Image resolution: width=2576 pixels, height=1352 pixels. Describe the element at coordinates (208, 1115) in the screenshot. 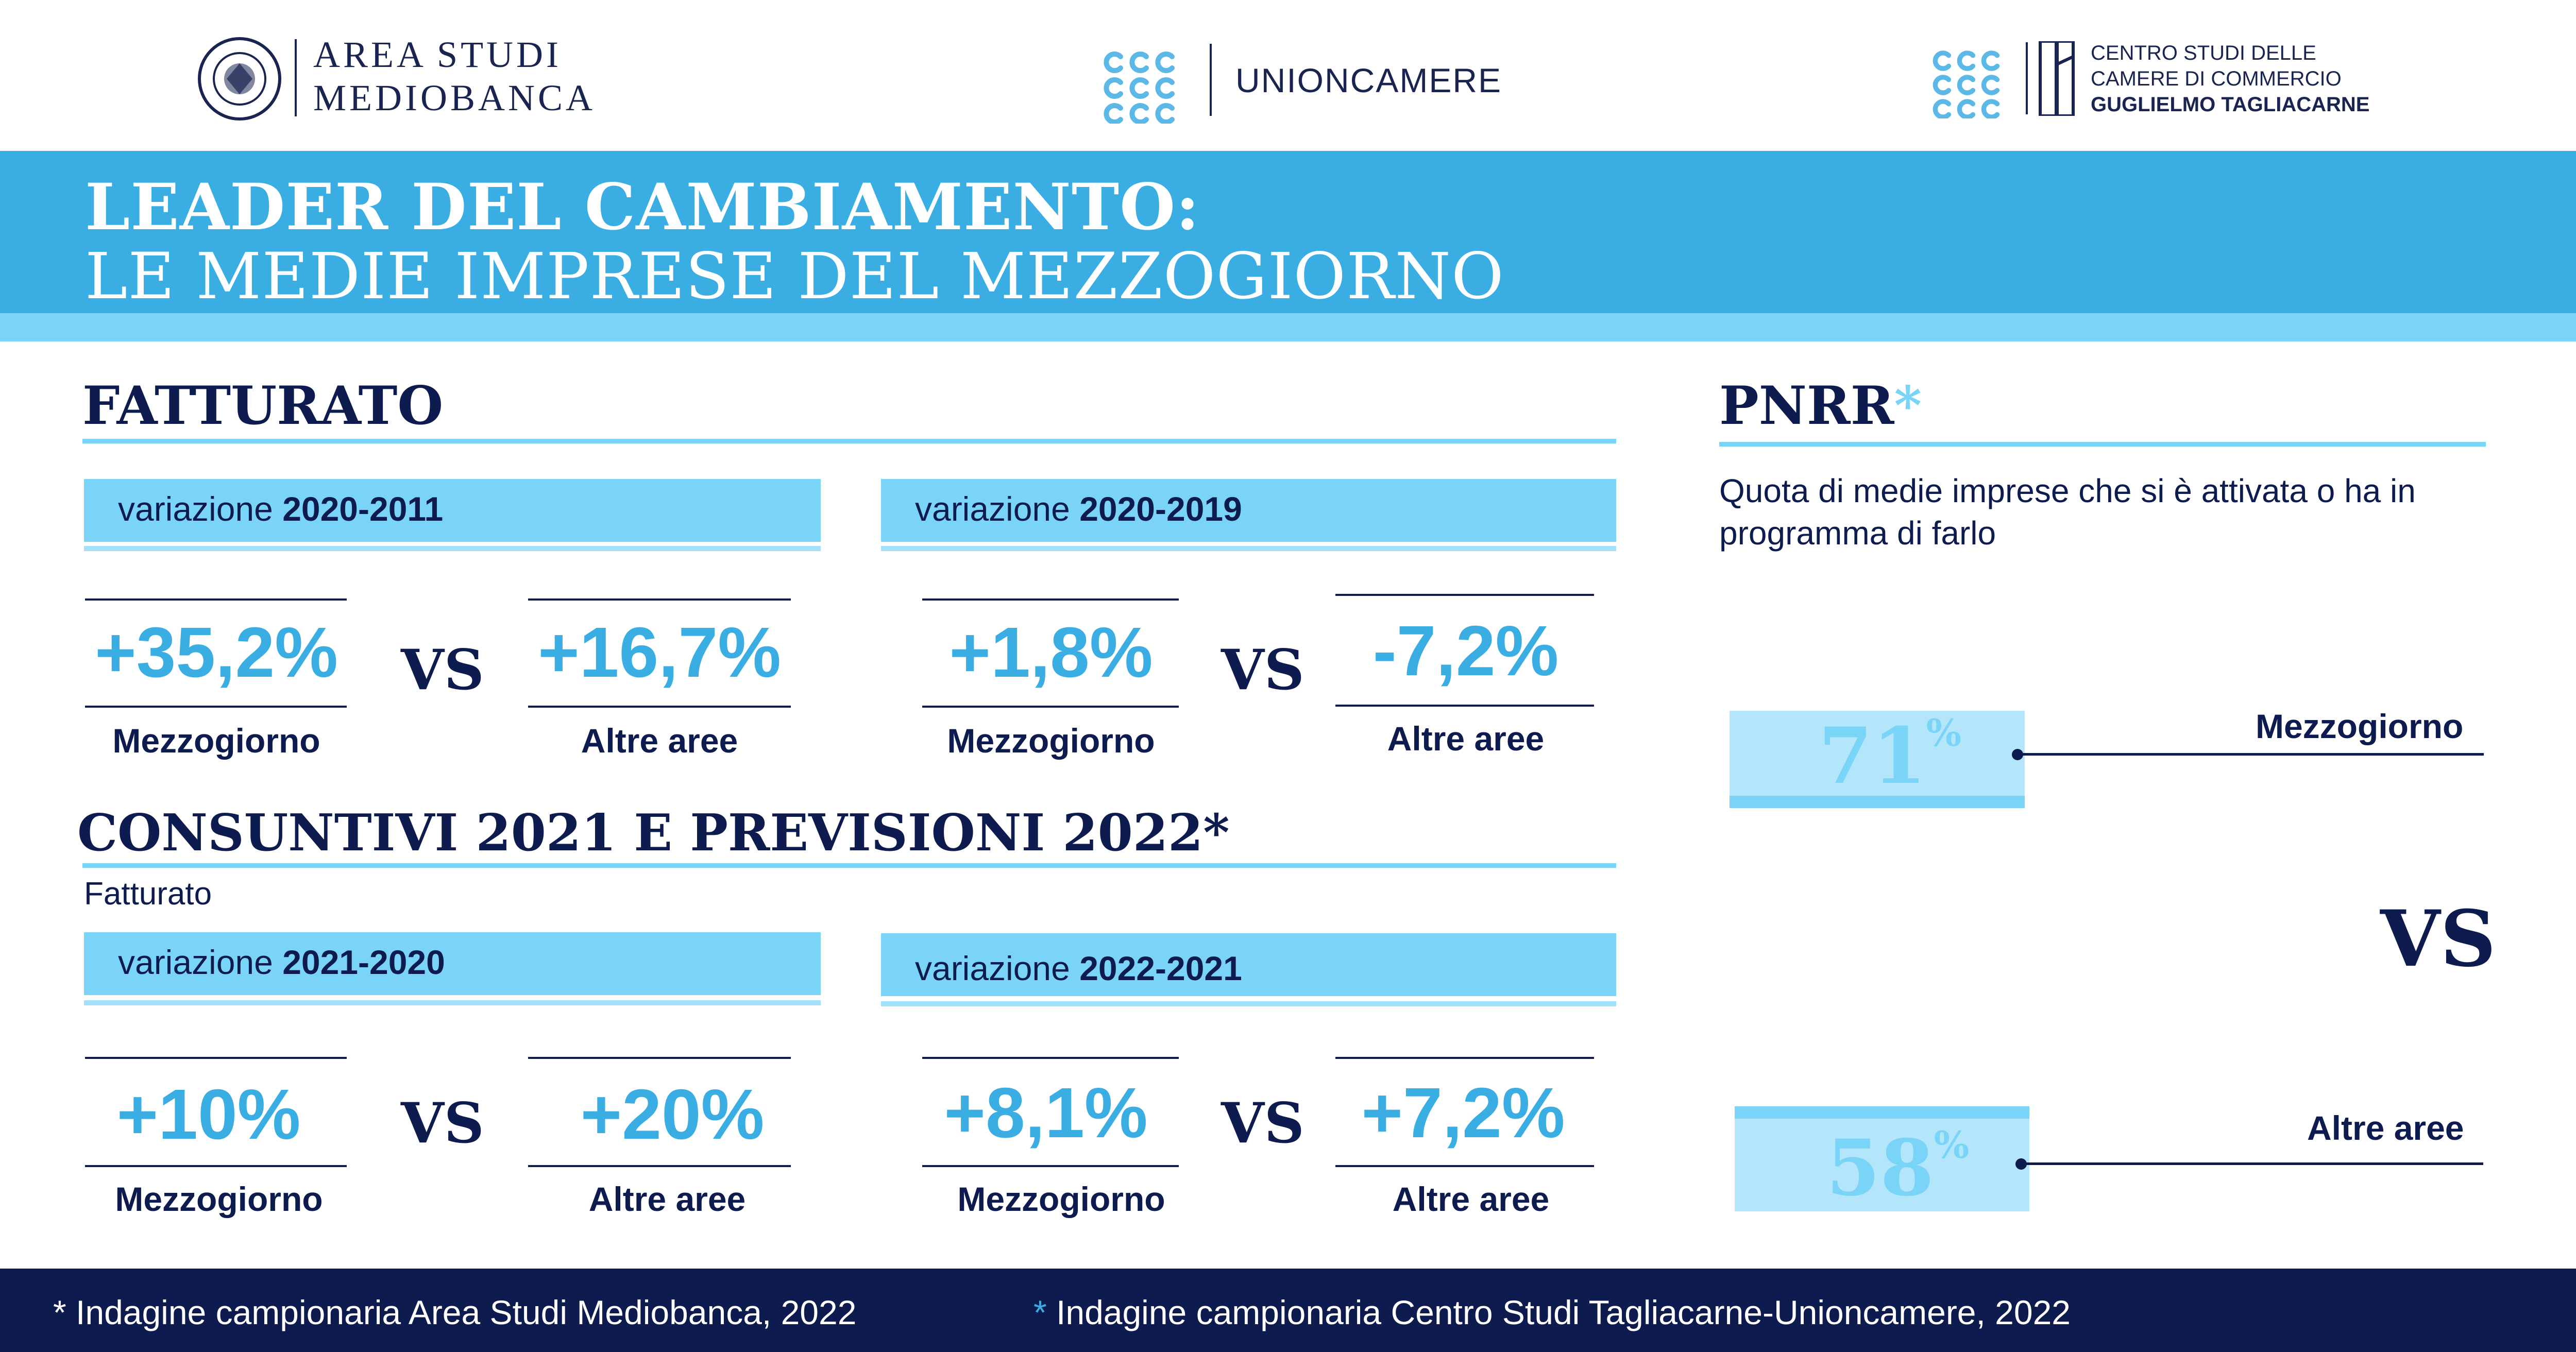

I see `mezzogiorno-value: +10%` at that location.